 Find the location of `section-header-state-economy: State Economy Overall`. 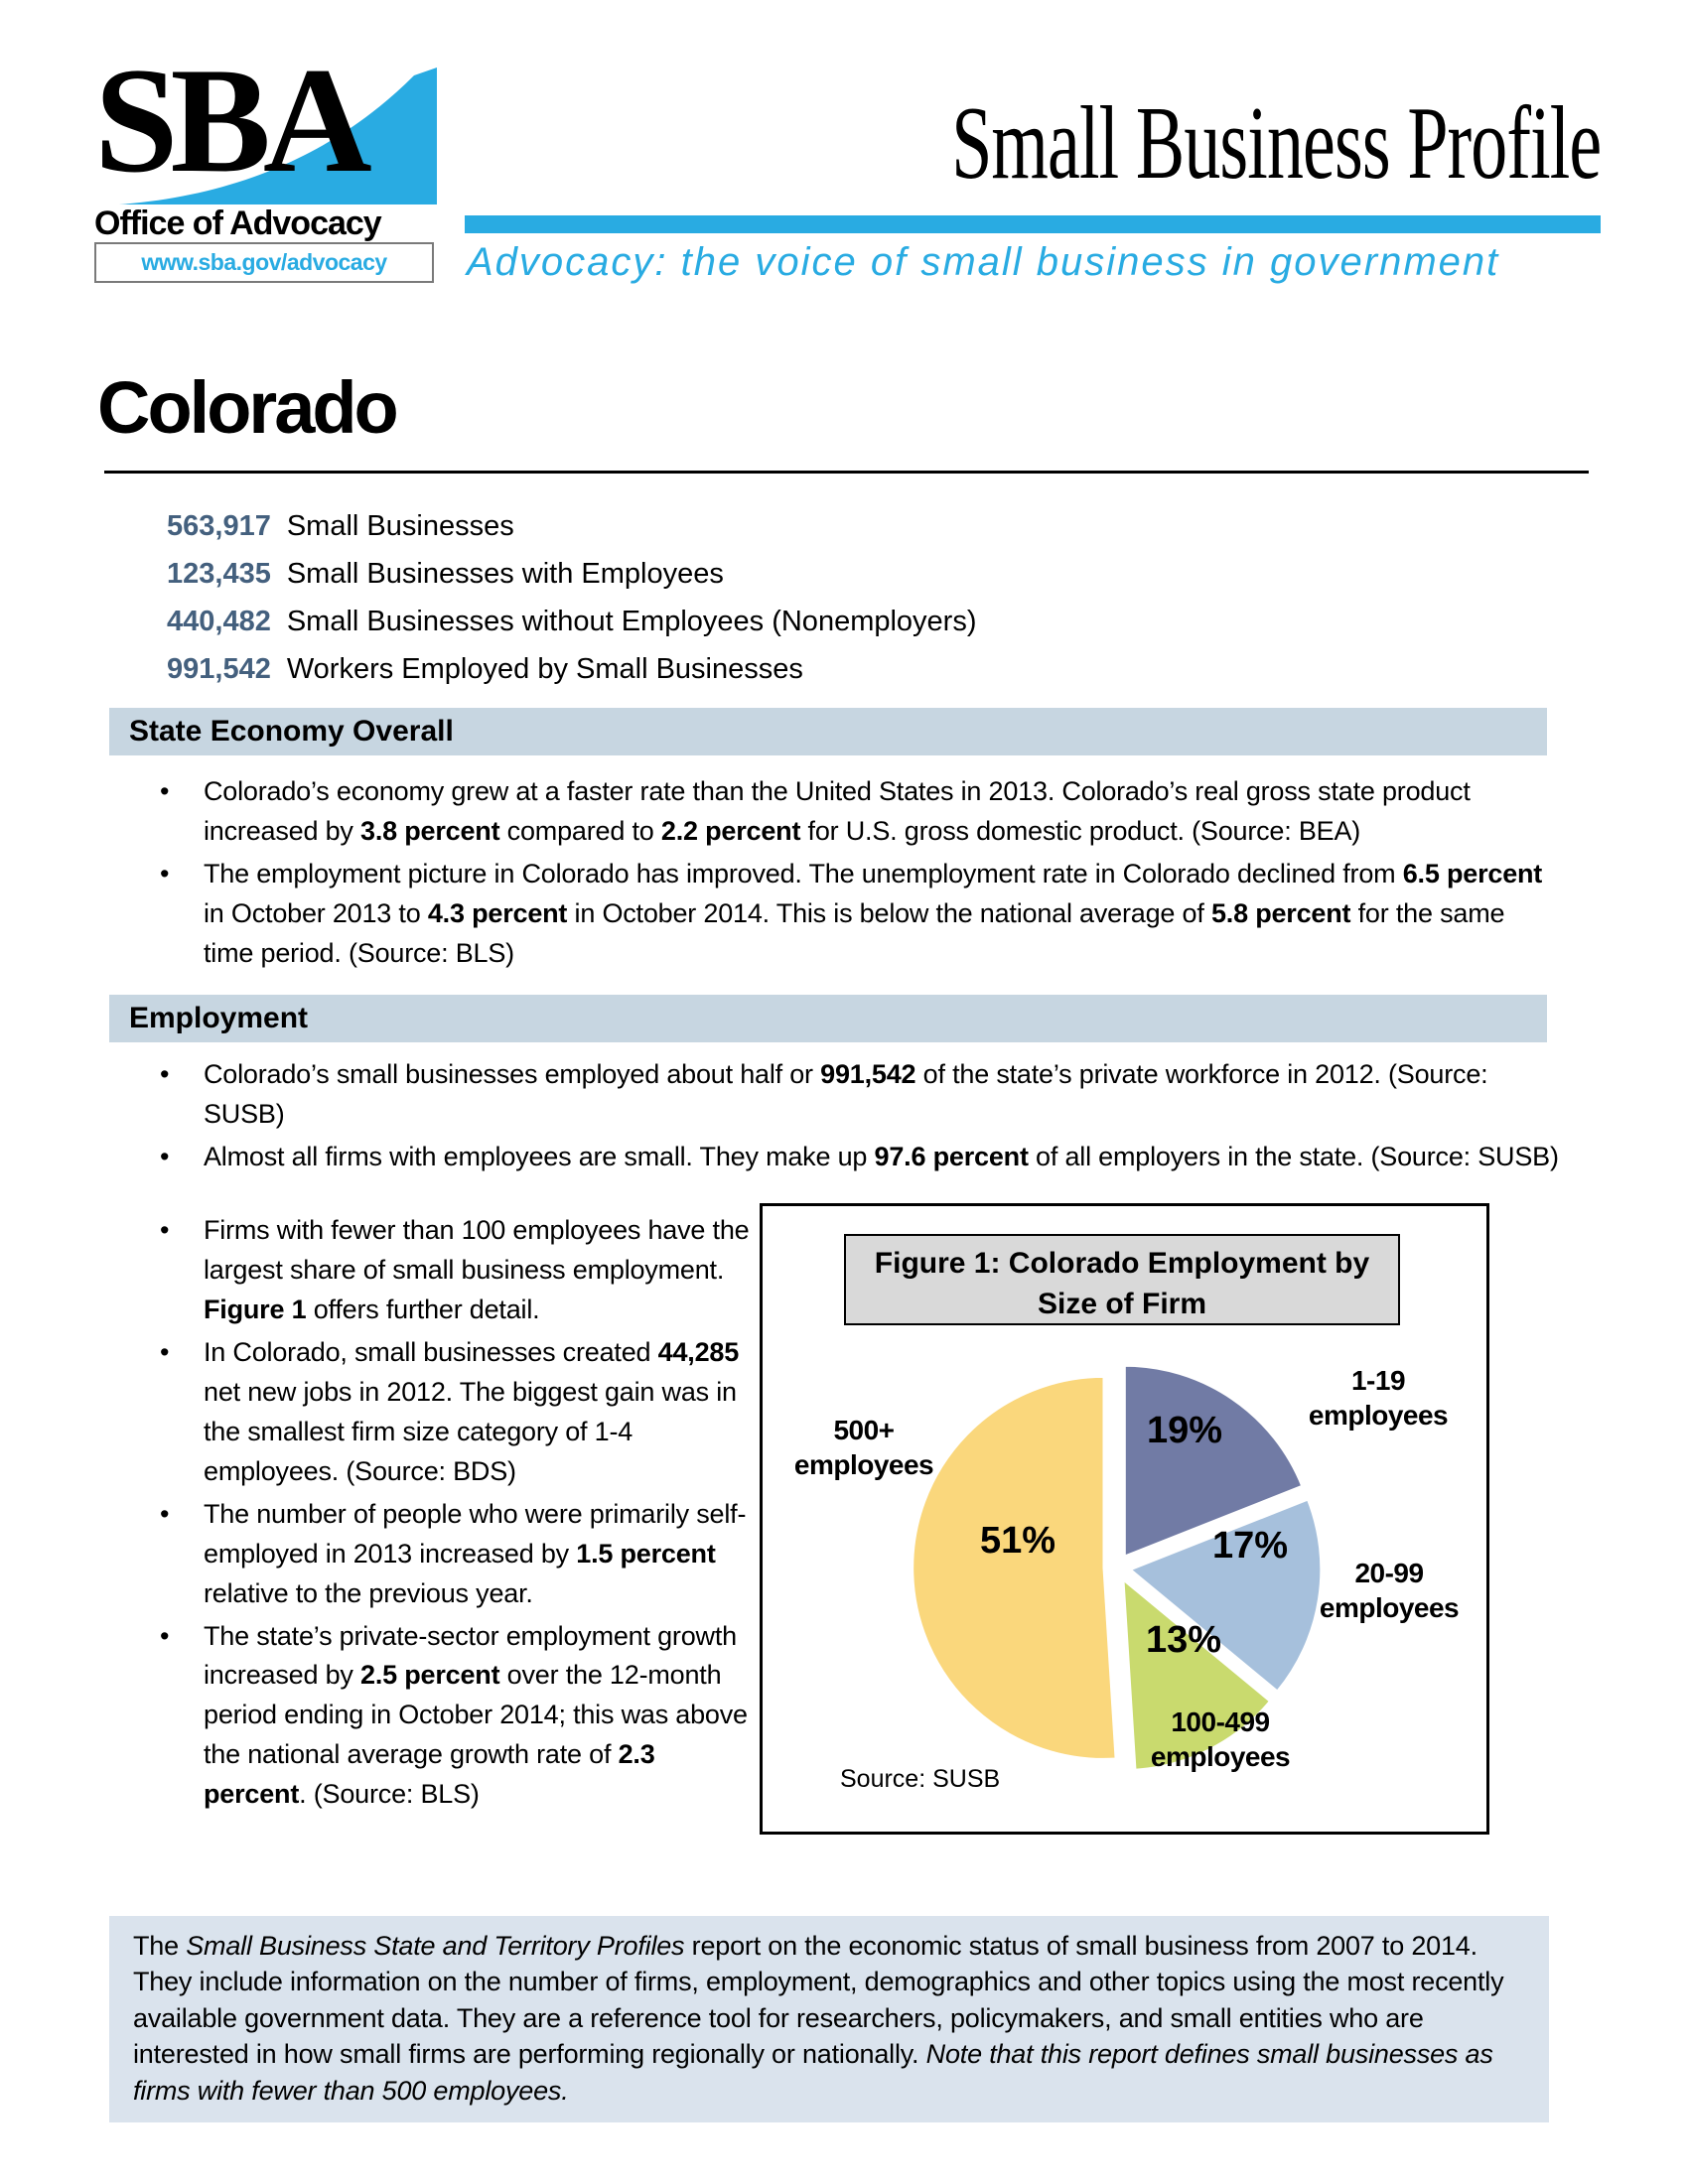

section-header-state-economy: State Economy Overall is located at coordinates (828, 731).